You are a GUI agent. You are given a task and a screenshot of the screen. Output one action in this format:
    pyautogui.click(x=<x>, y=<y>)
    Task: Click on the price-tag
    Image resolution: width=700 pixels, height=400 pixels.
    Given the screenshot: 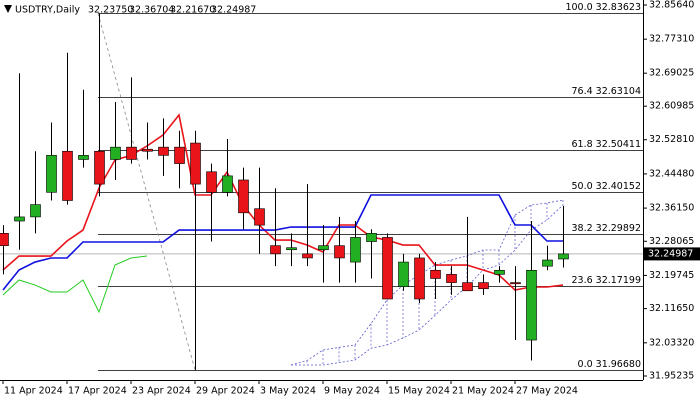 What is the action you would take?
    pyautogui.click(x=672, y=254)
    